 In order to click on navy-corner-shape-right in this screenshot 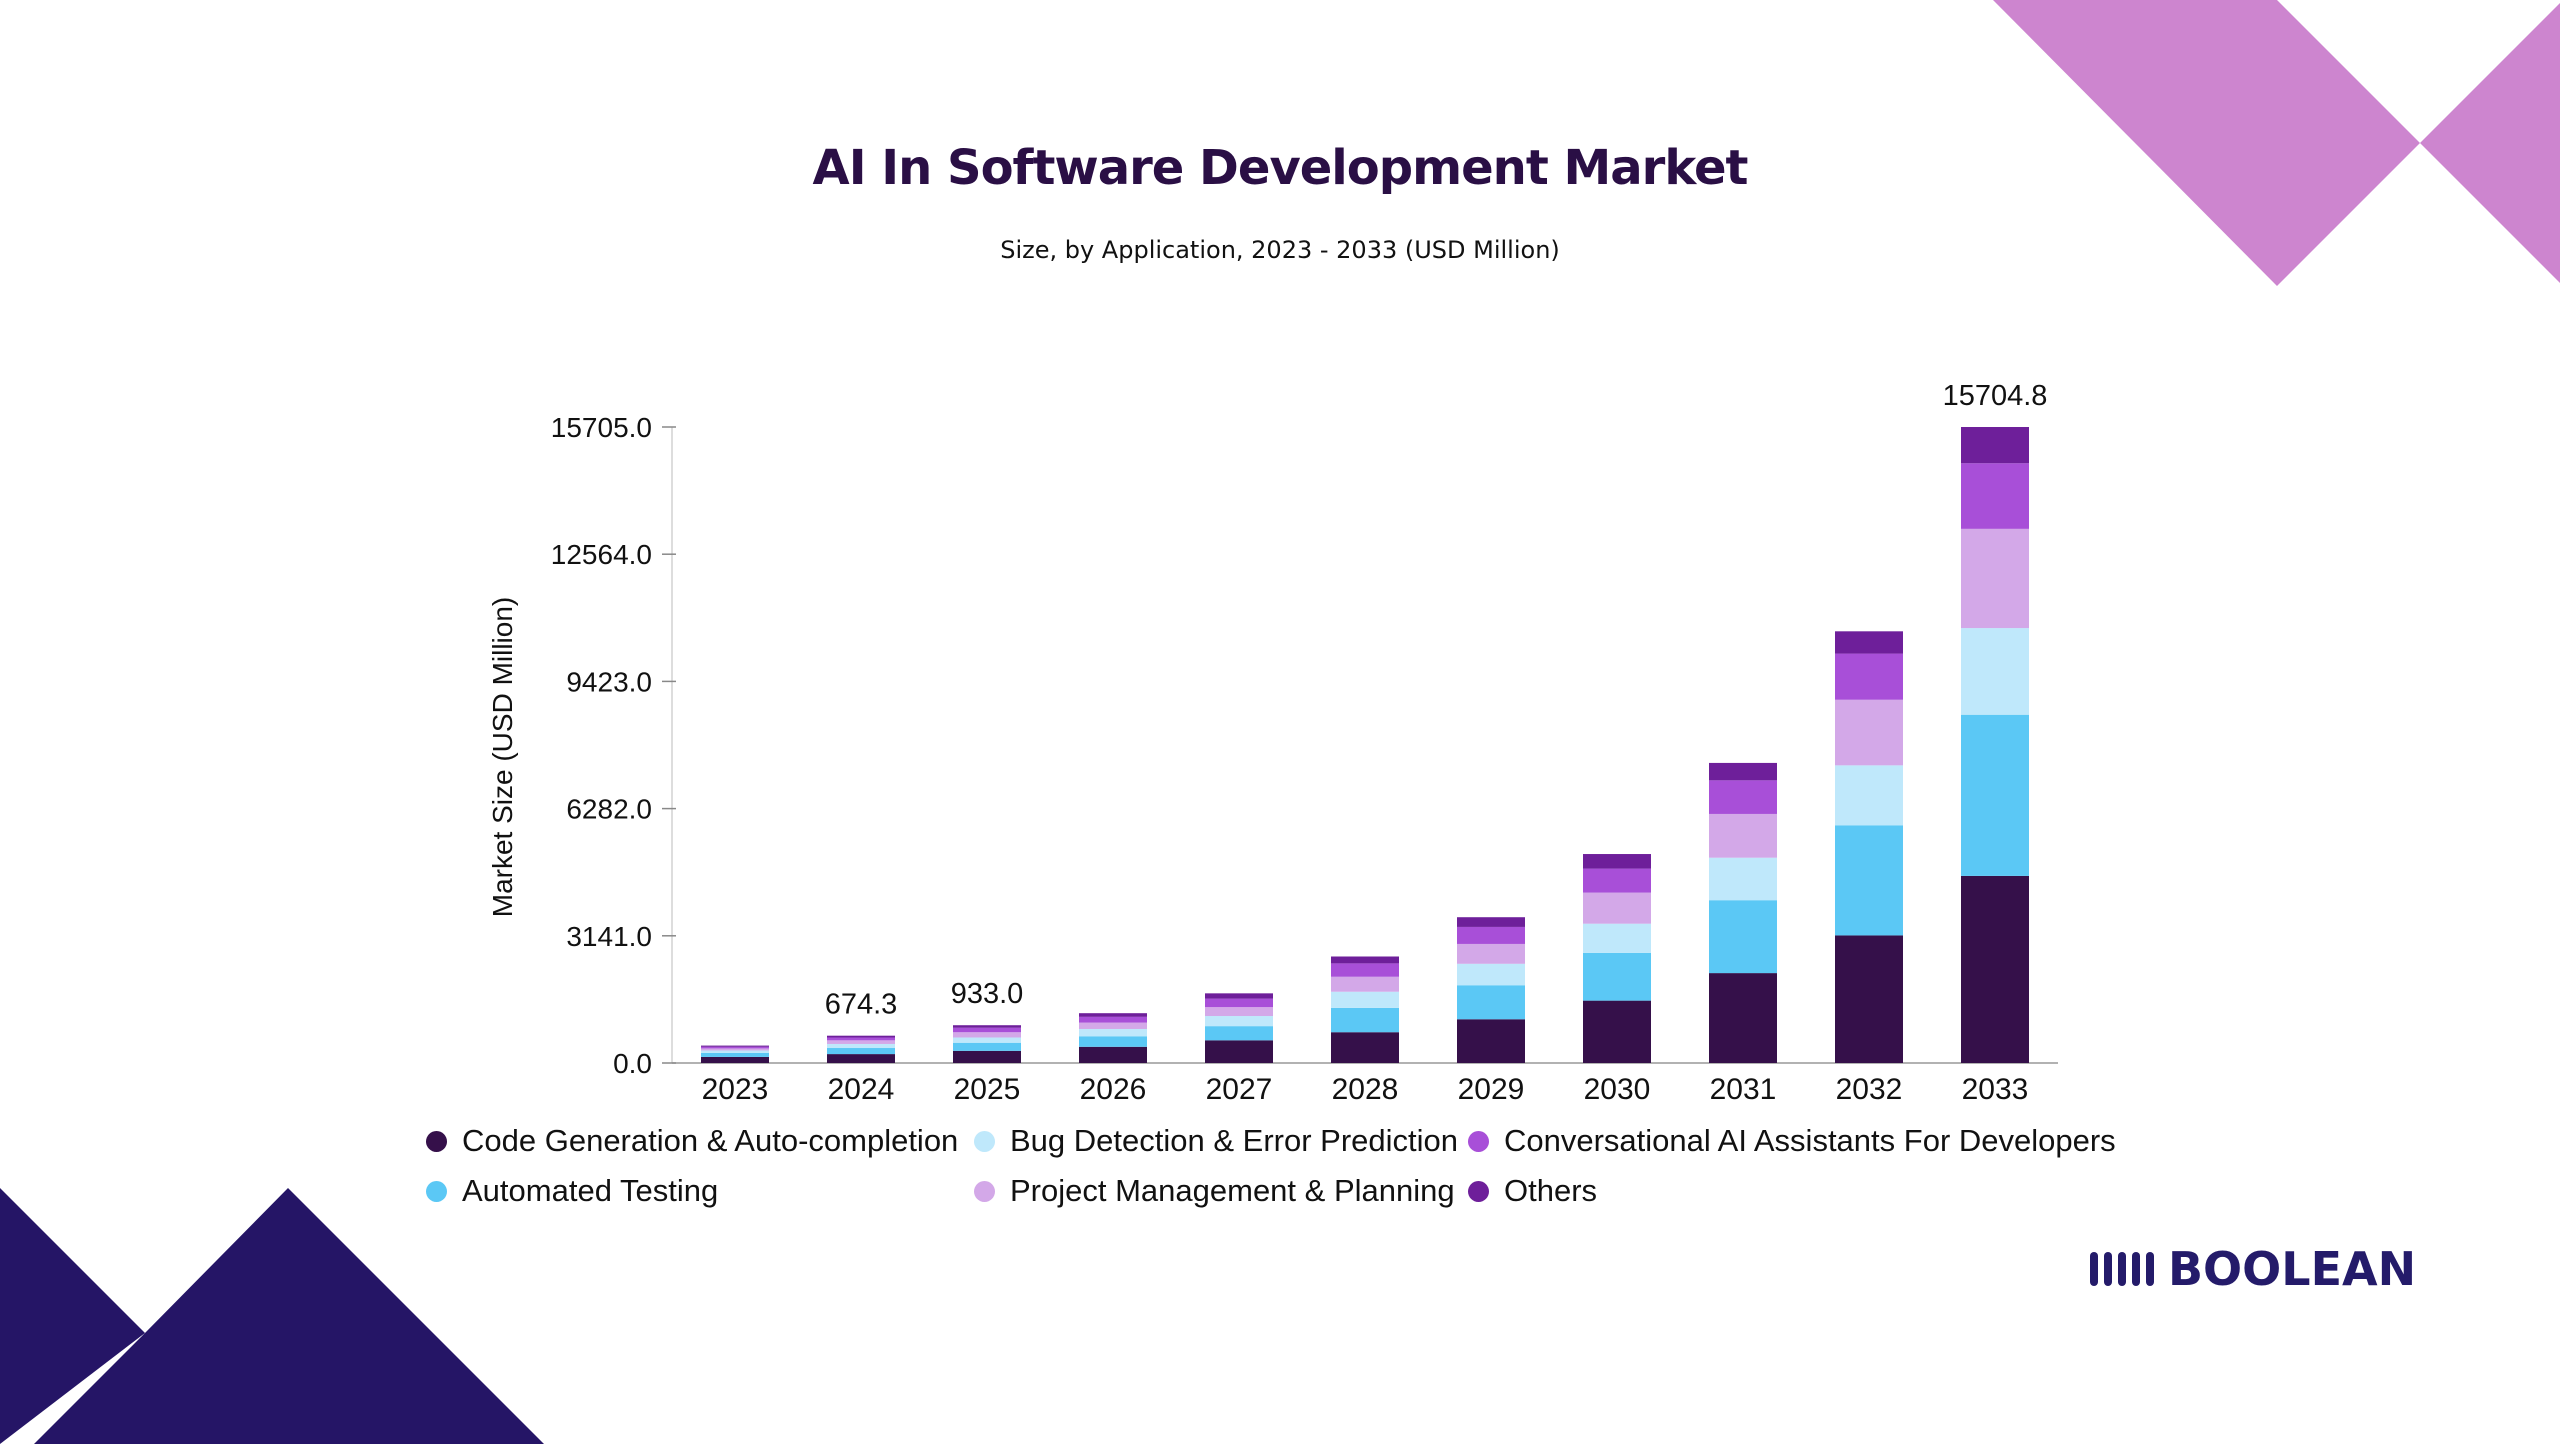, I will do `click(289, 1316)`.